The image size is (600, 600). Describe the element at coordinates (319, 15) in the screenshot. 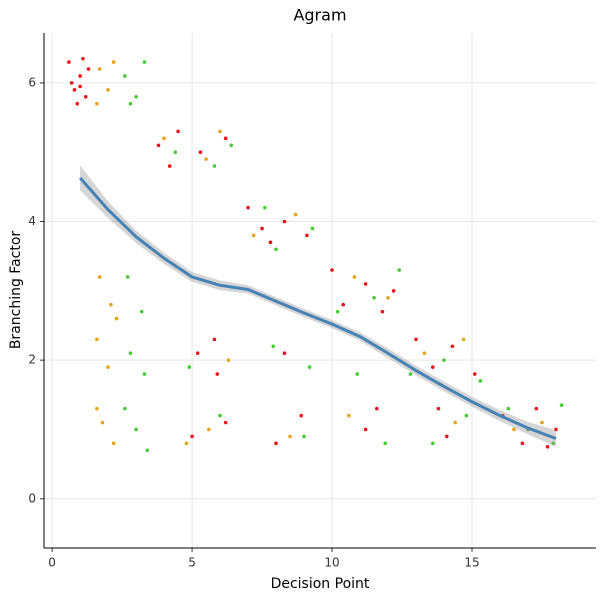

I see `chart-title: Agram` at that location.